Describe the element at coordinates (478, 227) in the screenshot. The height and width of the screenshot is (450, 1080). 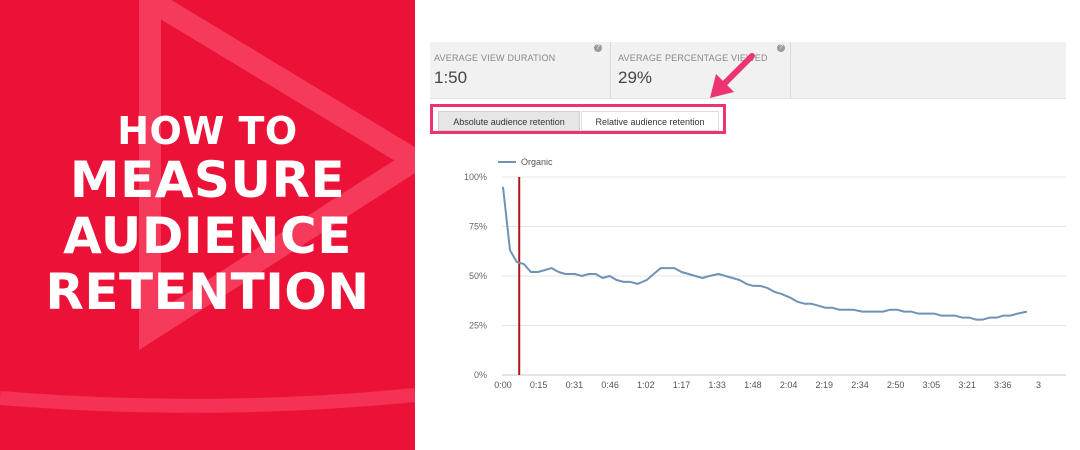
I see `y-tick-label: 75%` at that location.